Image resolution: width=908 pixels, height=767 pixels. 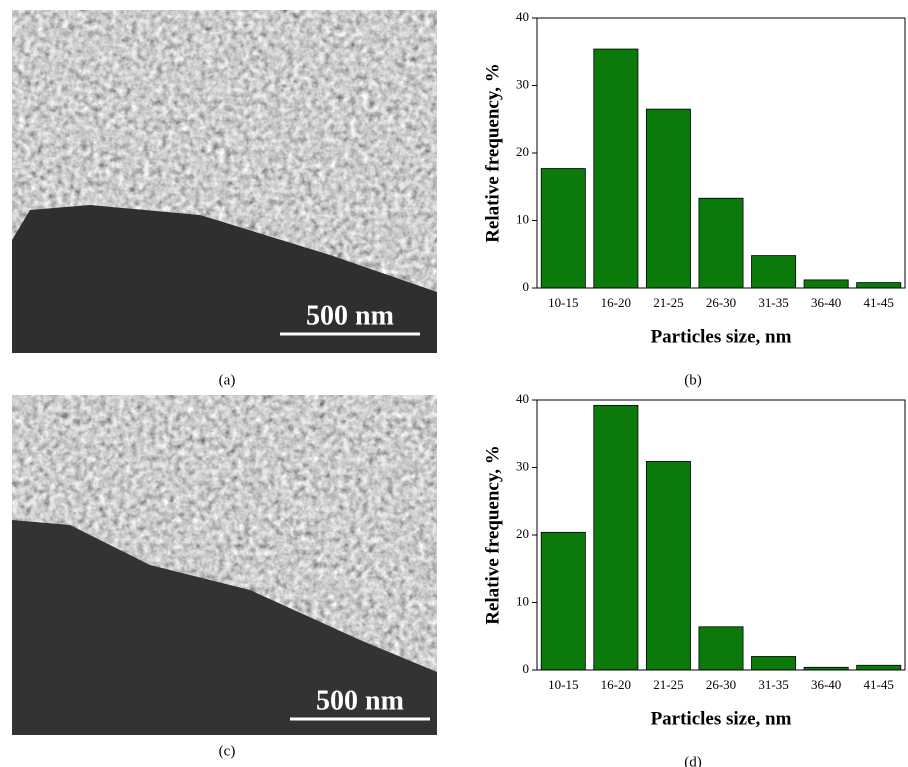 I want to click on panel-label: (d), so click(x=693, y=760).